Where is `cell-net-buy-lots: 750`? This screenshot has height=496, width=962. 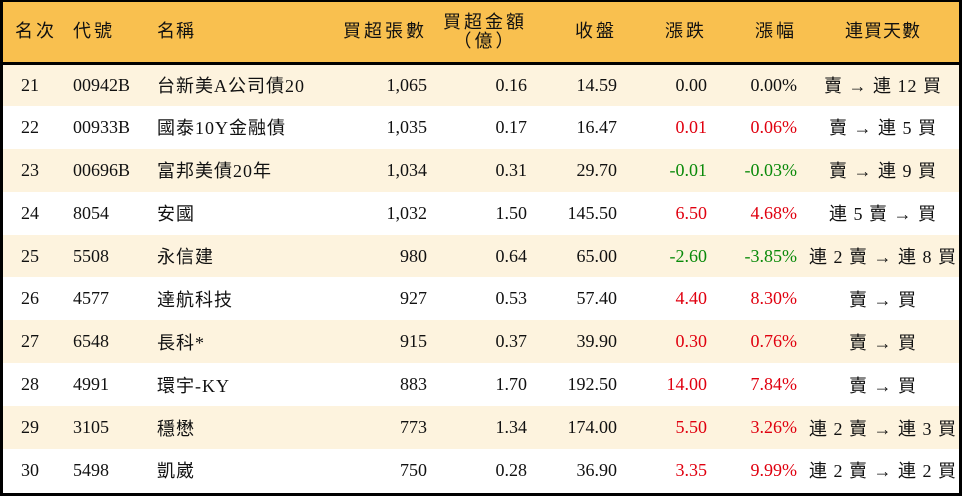 cell-net-buy-lots: 750 is located at coordinates (413, 469).